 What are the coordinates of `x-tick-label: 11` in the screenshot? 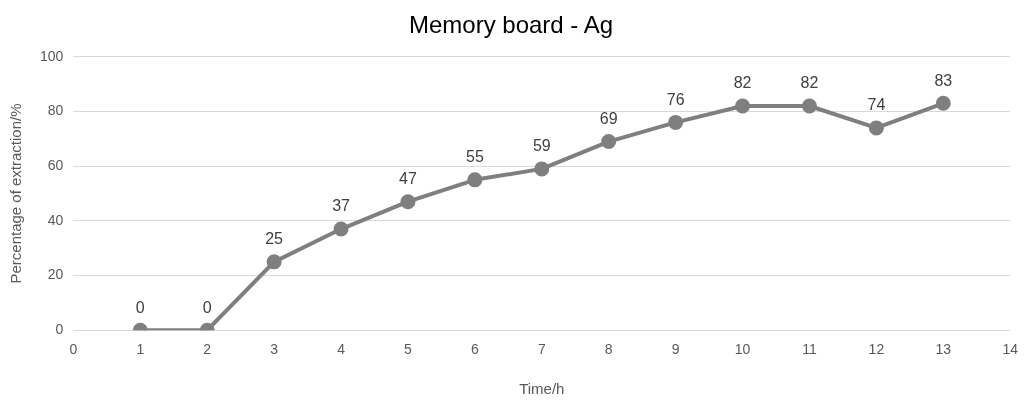 It's located at (809, 349).